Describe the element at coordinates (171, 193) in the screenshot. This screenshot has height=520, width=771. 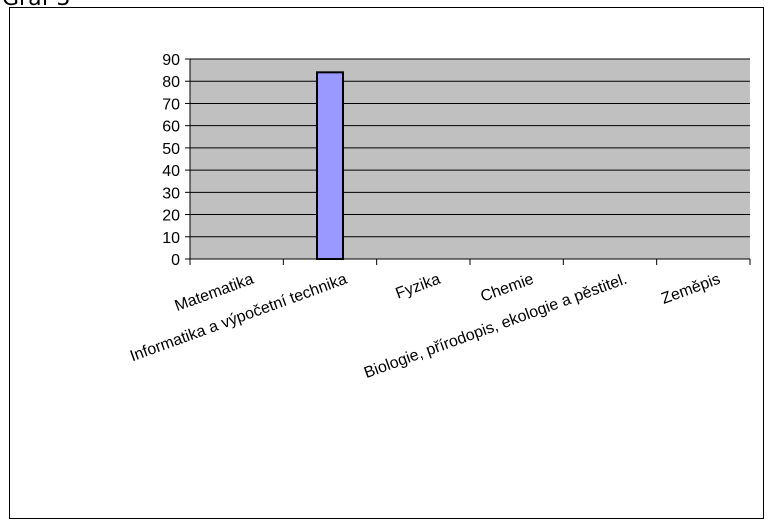
I see `y-tick-label: 30` at that location.